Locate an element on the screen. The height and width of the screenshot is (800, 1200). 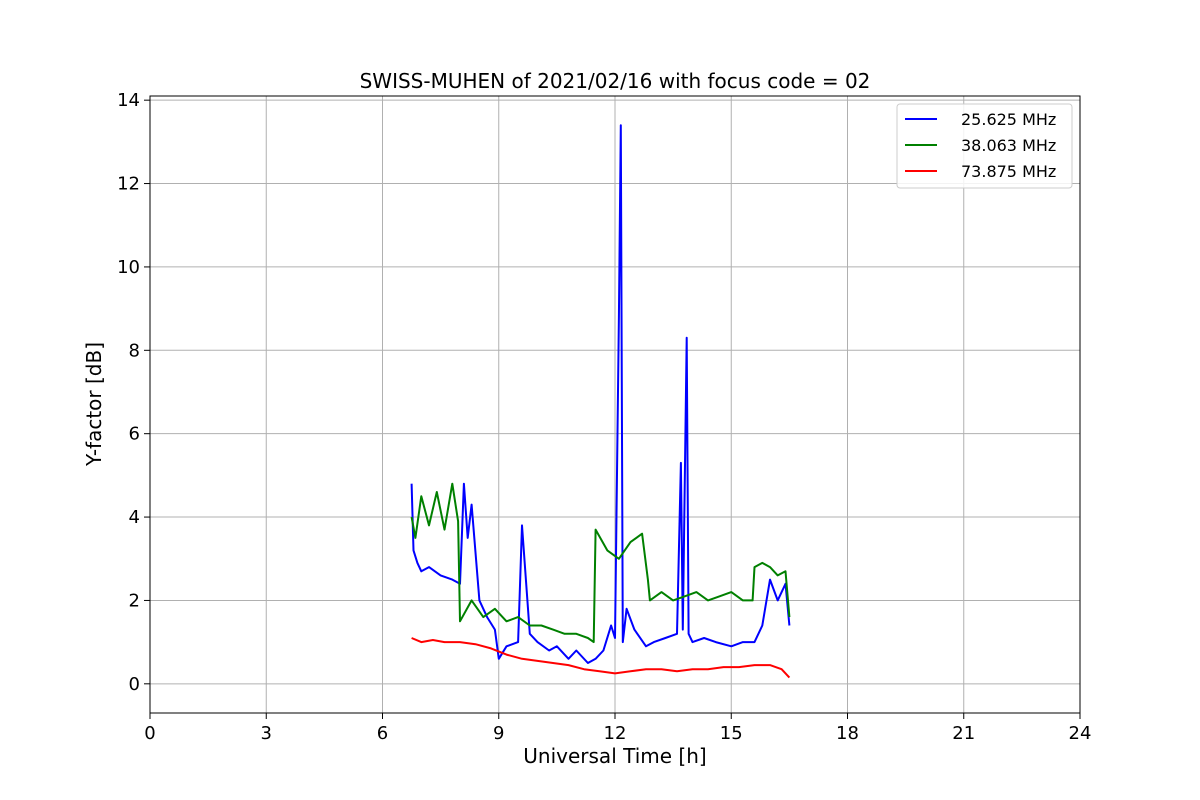
y-tick-label: 10 is located at coordinates (128, 267).